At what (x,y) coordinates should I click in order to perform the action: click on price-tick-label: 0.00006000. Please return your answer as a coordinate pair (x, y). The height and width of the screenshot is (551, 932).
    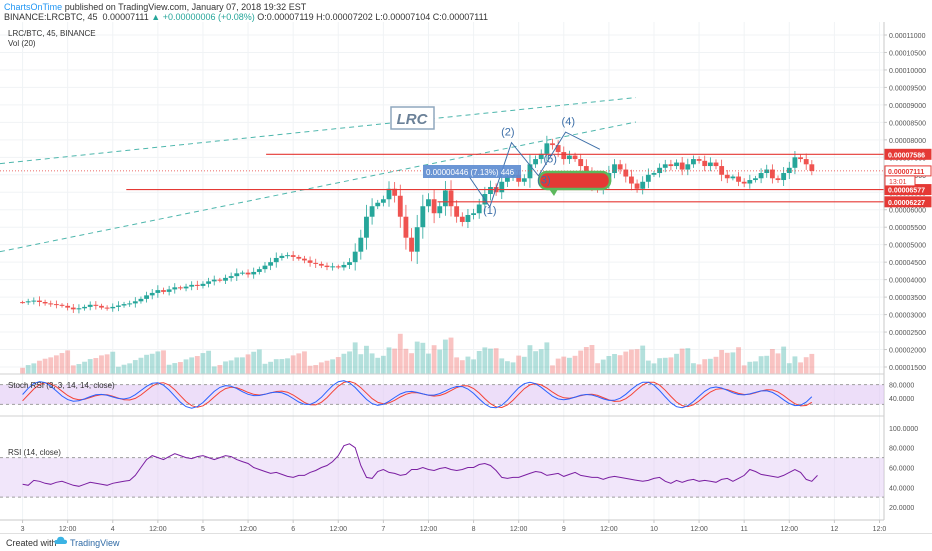
    Looking at the image, I should click on (907, 211).